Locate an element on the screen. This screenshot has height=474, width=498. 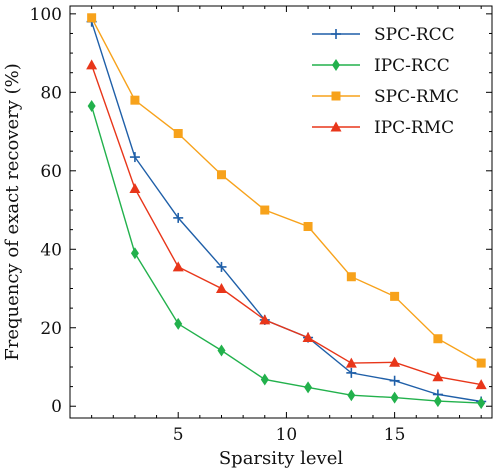
y-axis-label: Frequency of exact recovery (%) is located at coordinates (12, 212).